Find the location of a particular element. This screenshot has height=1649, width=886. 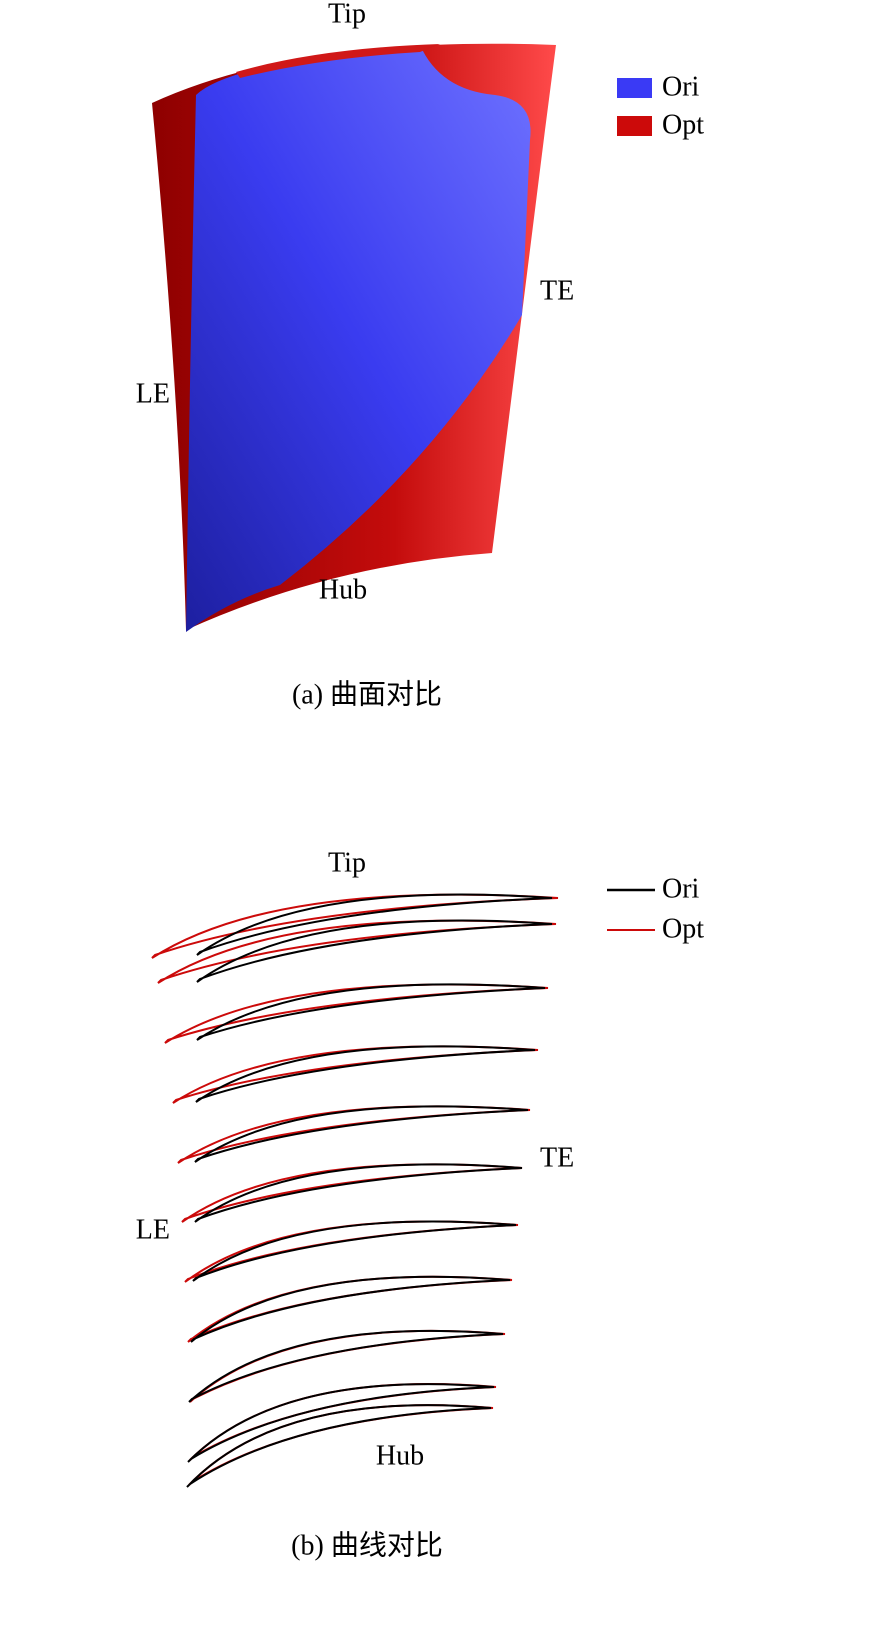

caption: (b) 曲线对比 is located at coordinates (367, 1545).